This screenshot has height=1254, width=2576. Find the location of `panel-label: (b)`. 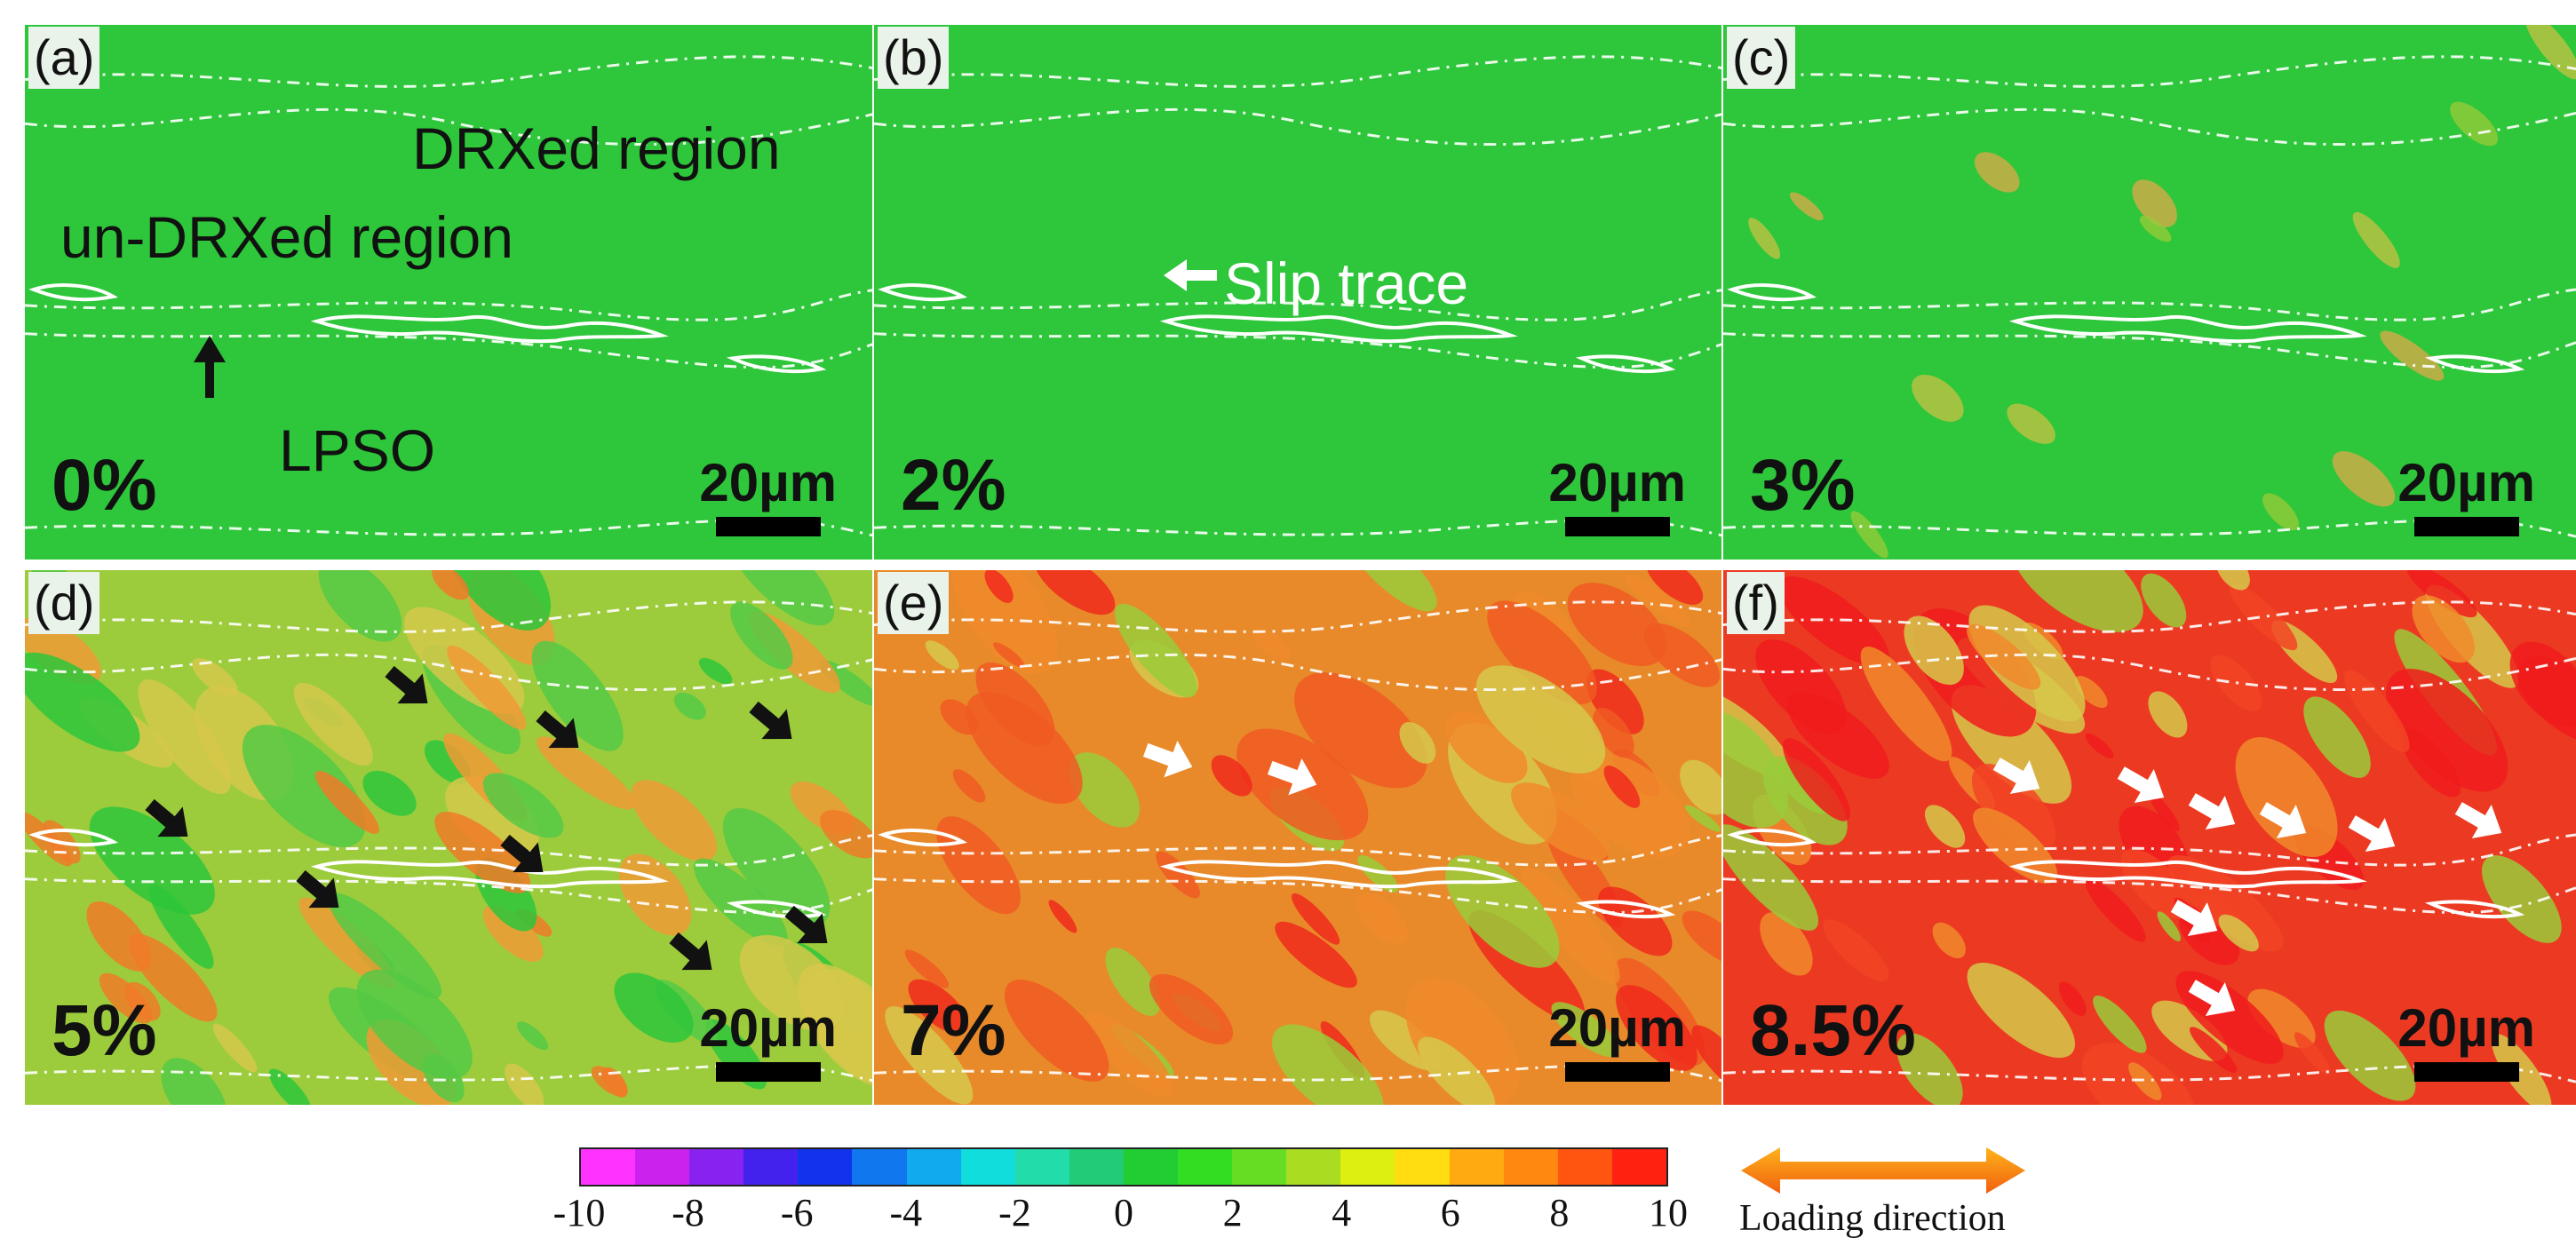

panel-label: (b) is located at coordinates (914, 58).